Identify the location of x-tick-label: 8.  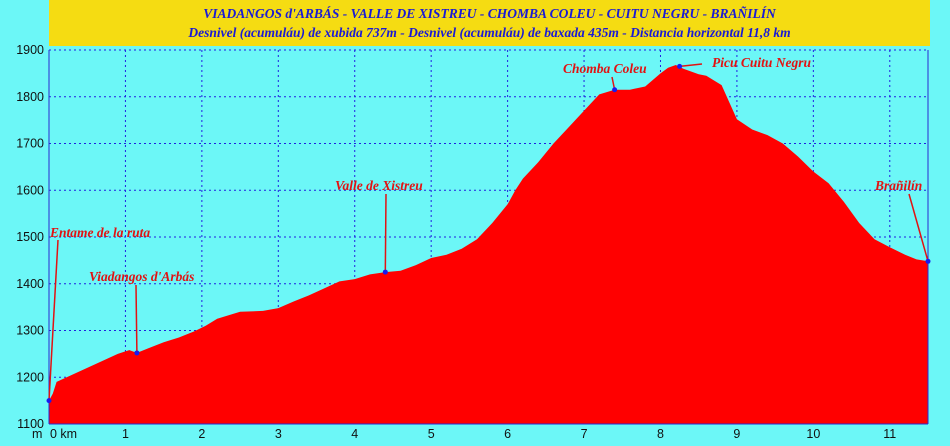
(660, 434).